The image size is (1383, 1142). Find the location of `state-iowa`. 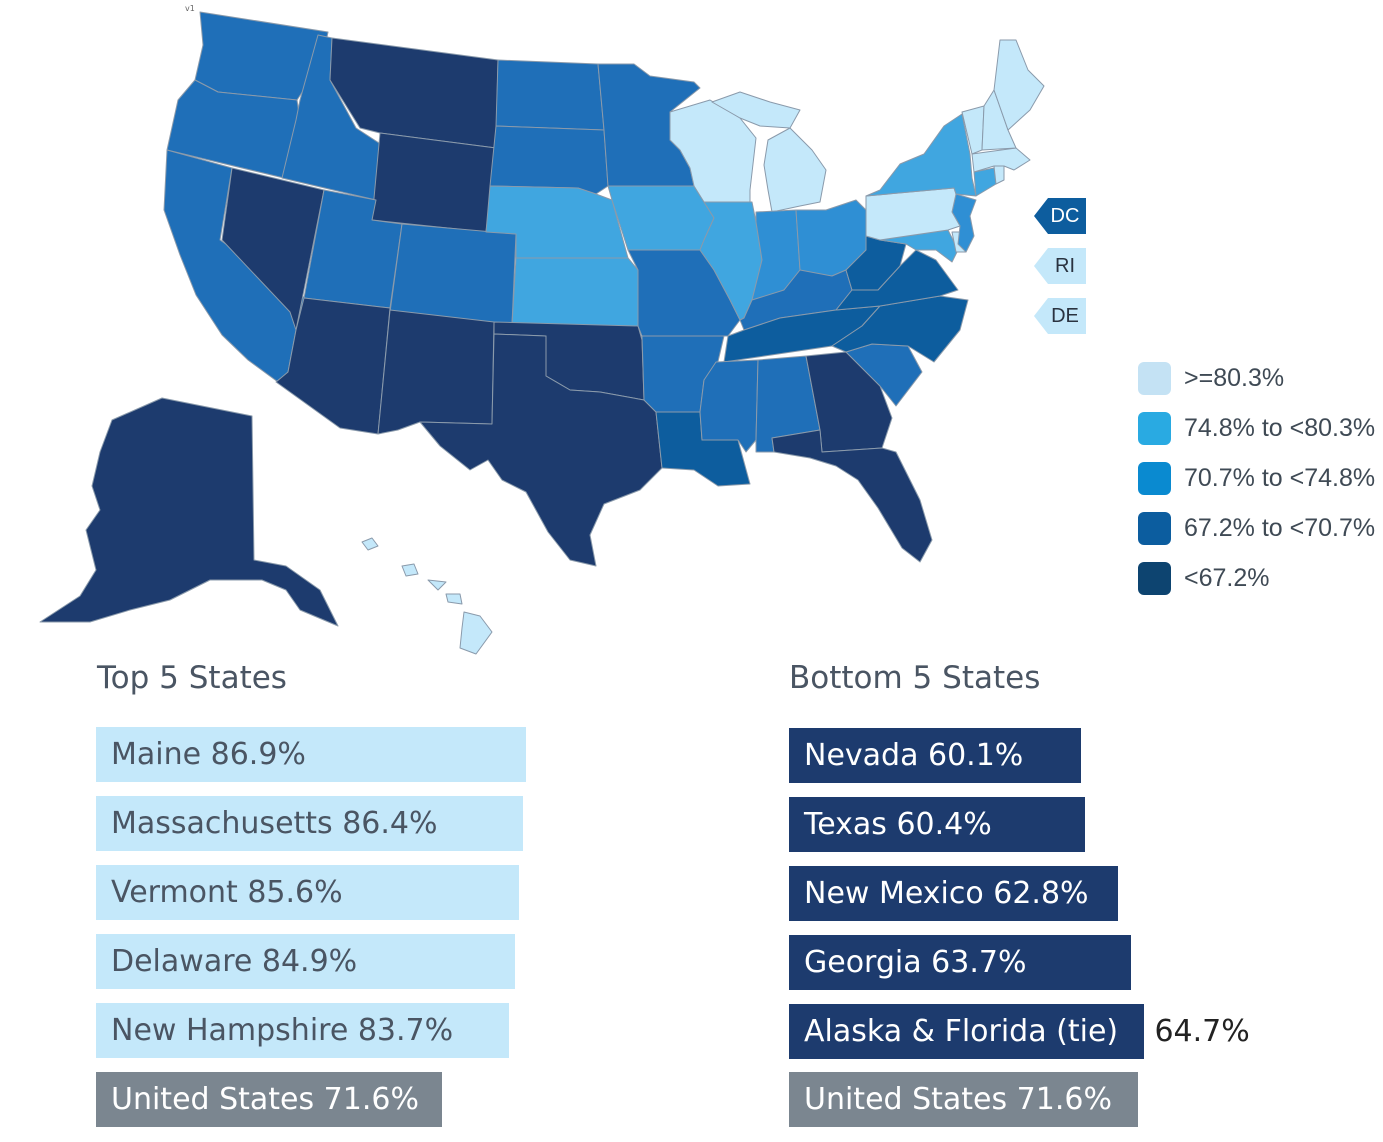

state-iowa is located at coordinates (661, 218).